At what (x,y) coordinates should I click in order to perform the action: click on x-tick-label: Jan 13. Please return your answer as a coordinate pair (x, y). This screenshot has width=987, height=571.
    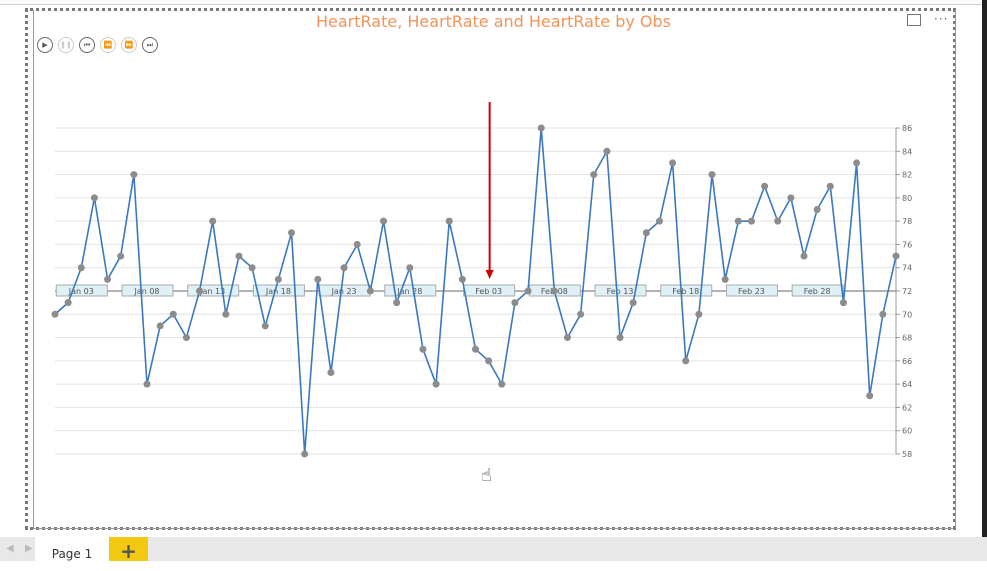
    Looking at the image, I should click on (212, 291).